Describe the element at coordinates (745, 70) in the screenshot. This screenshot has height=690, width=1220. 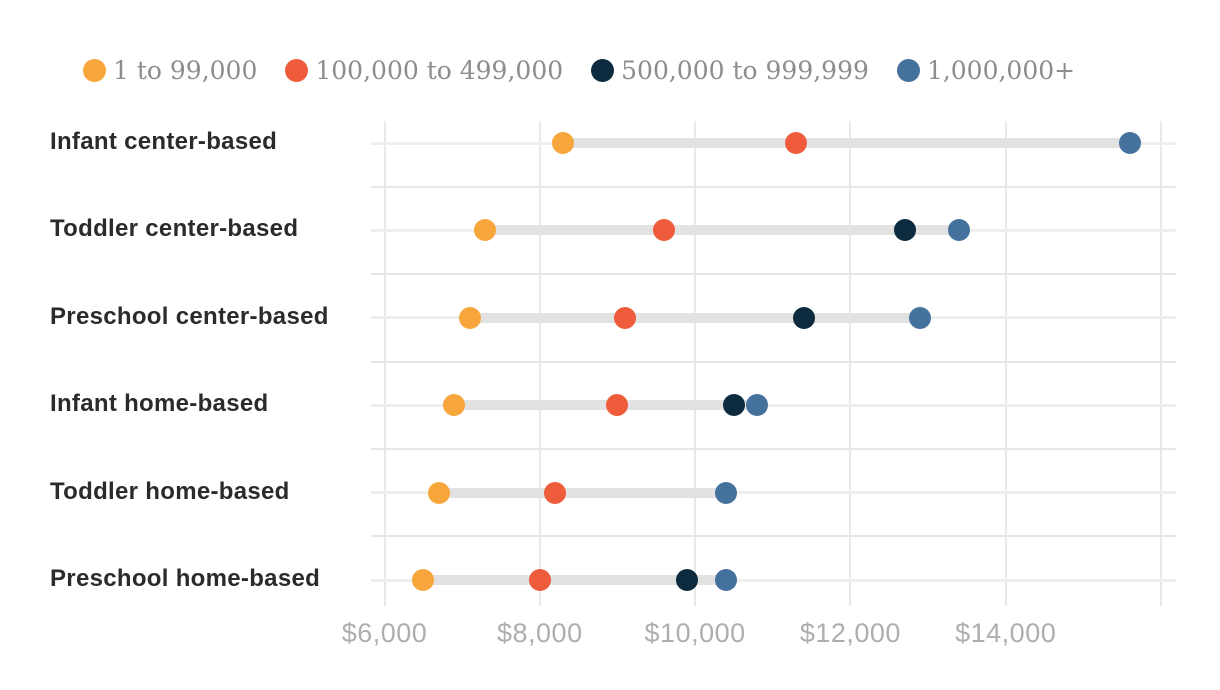
I see `legend-label: 500,000 to 999,999` at that location.